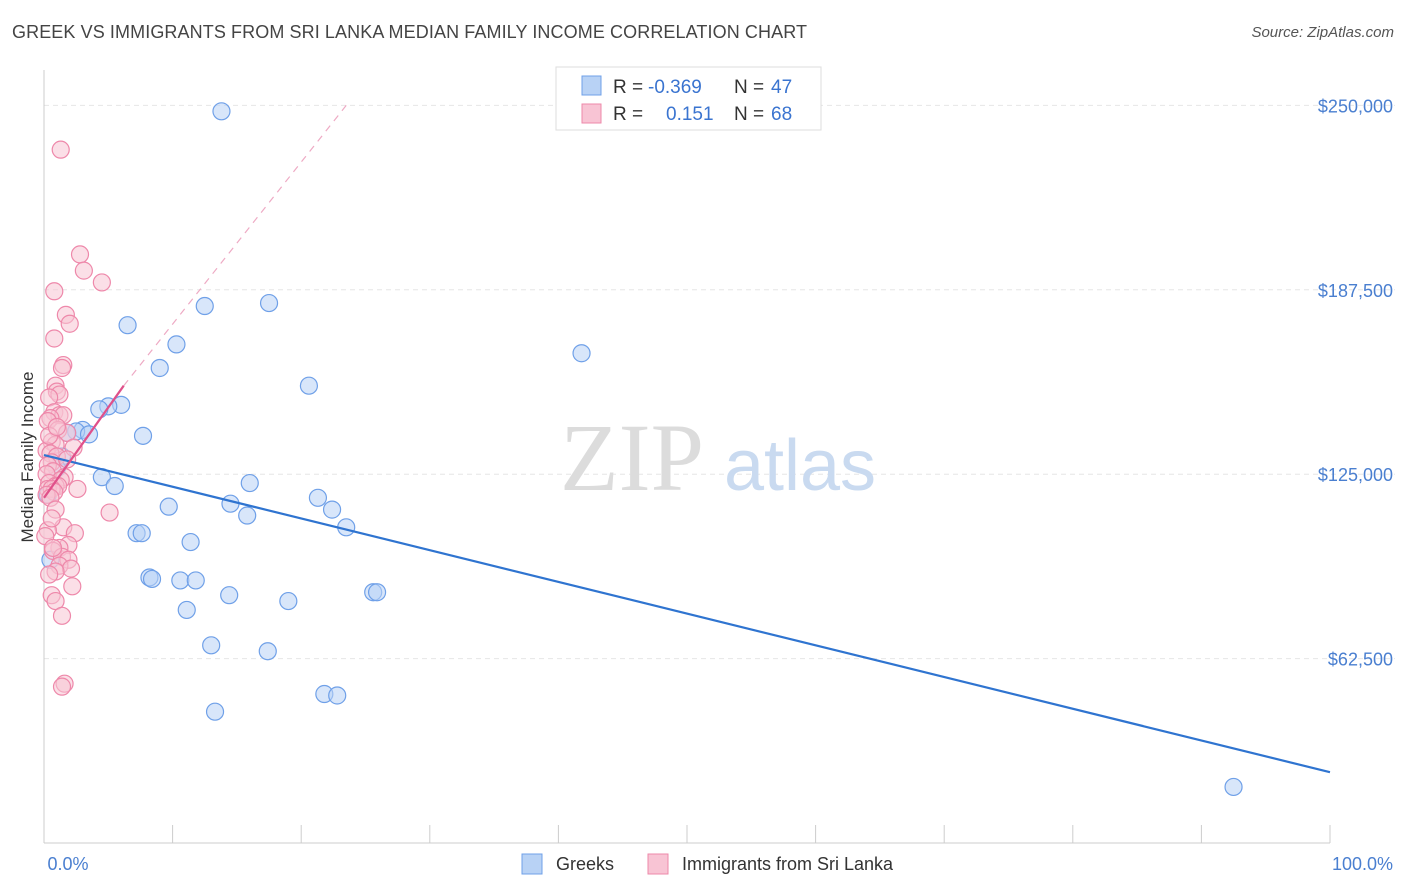 The image size is (1406, 892). I want to click on bottom-legend-swatch-sri-lanka, so click(658, 864).